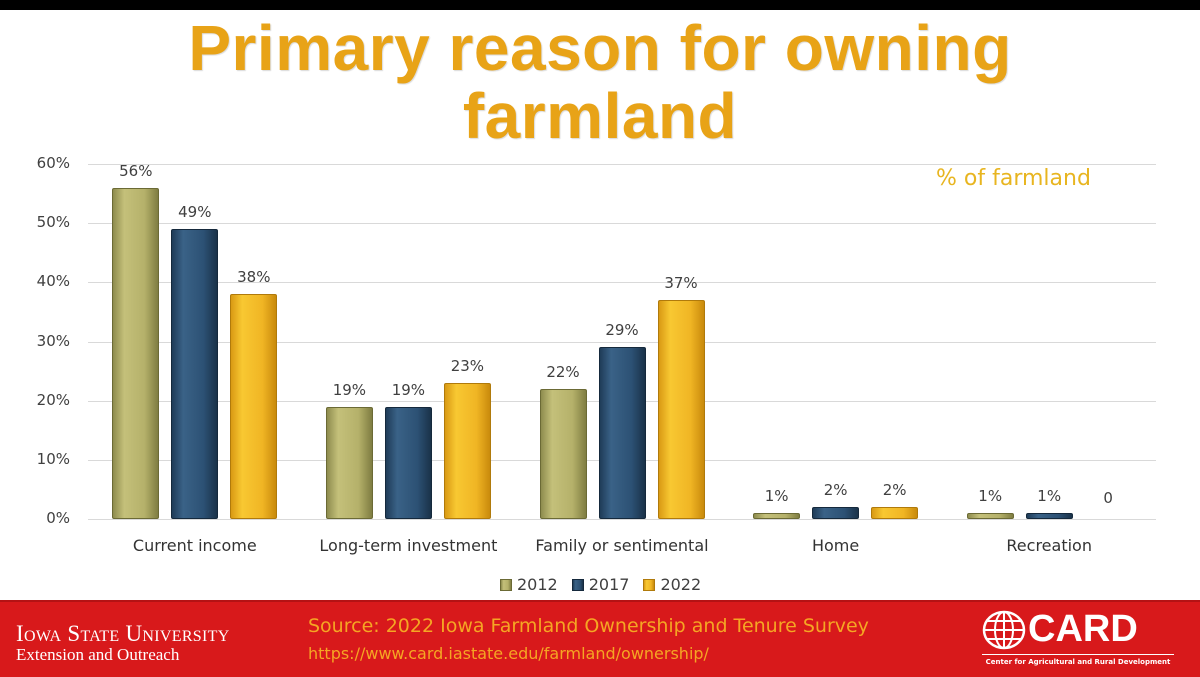 Image resolution: width=1200 pixels, height=677 pixels. What do you see at coordinates (1049, 545) in the screenshot?
I see `x-axis-label: Recreation` at bounding box center [1049, 545].